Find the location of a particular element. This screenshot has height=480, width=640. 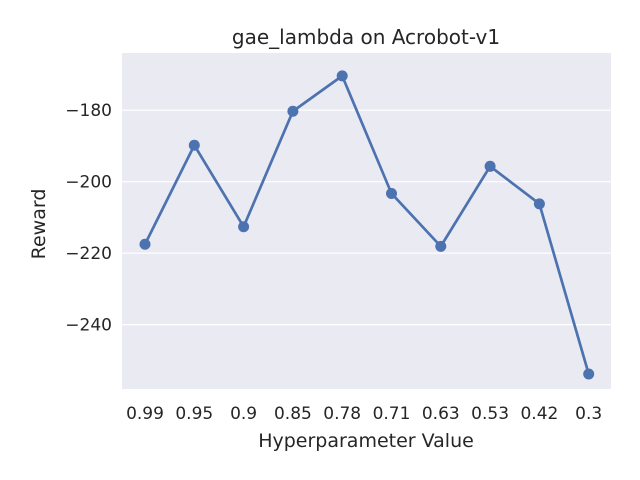

x-axis-label: Hyperparameter Value is located at coordinates (366, 441).